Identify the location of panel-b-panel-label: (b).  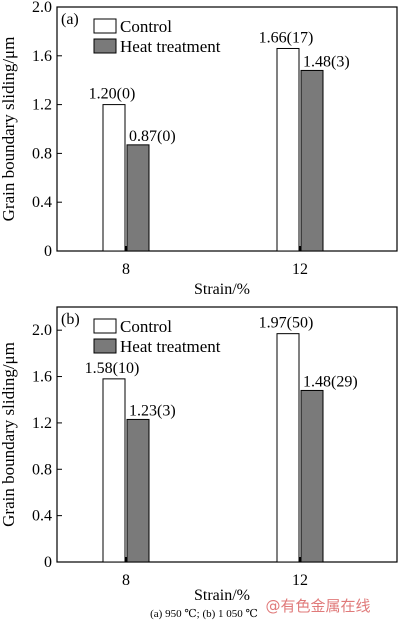
(70, 319).